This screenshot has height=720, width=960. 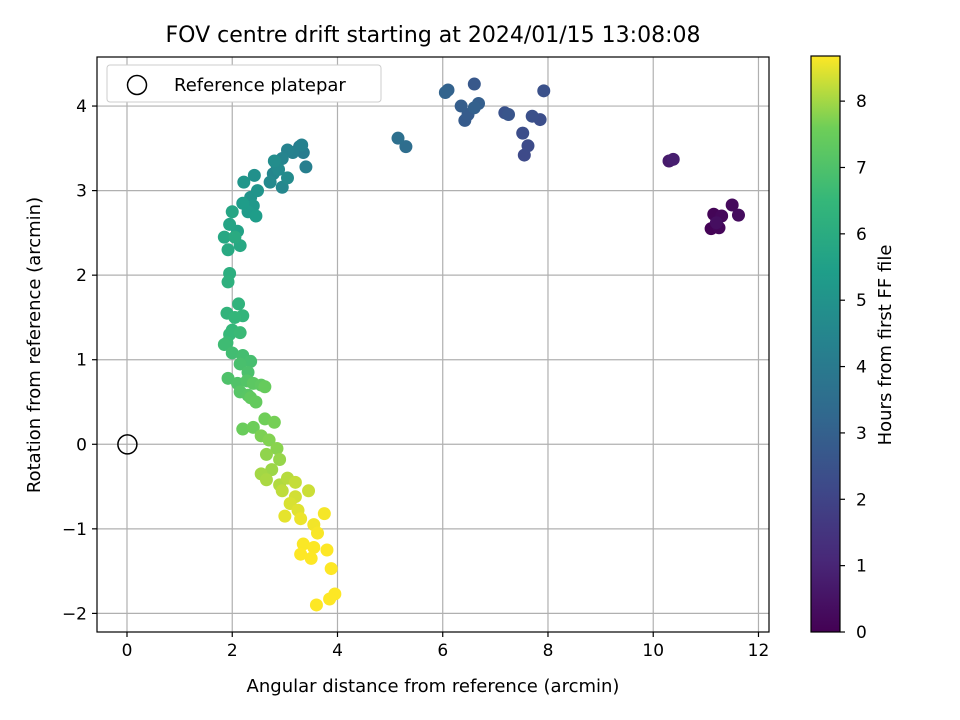 What do you see at coordinates (861, 168) in the screenshot?
I see `colorbar-tick-label: 7` at bounding box center [861, 168].